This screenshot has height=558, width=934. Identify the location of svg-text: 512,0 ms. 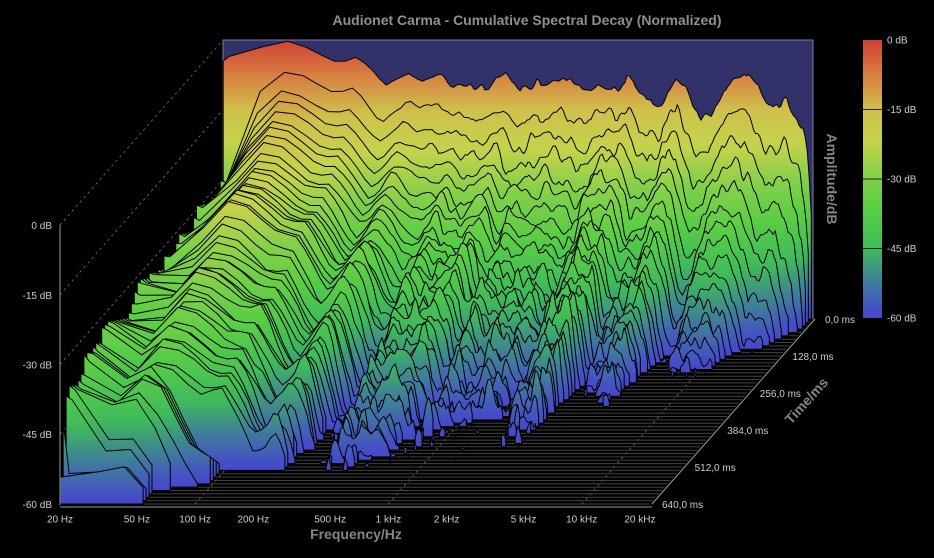
(715, 468).